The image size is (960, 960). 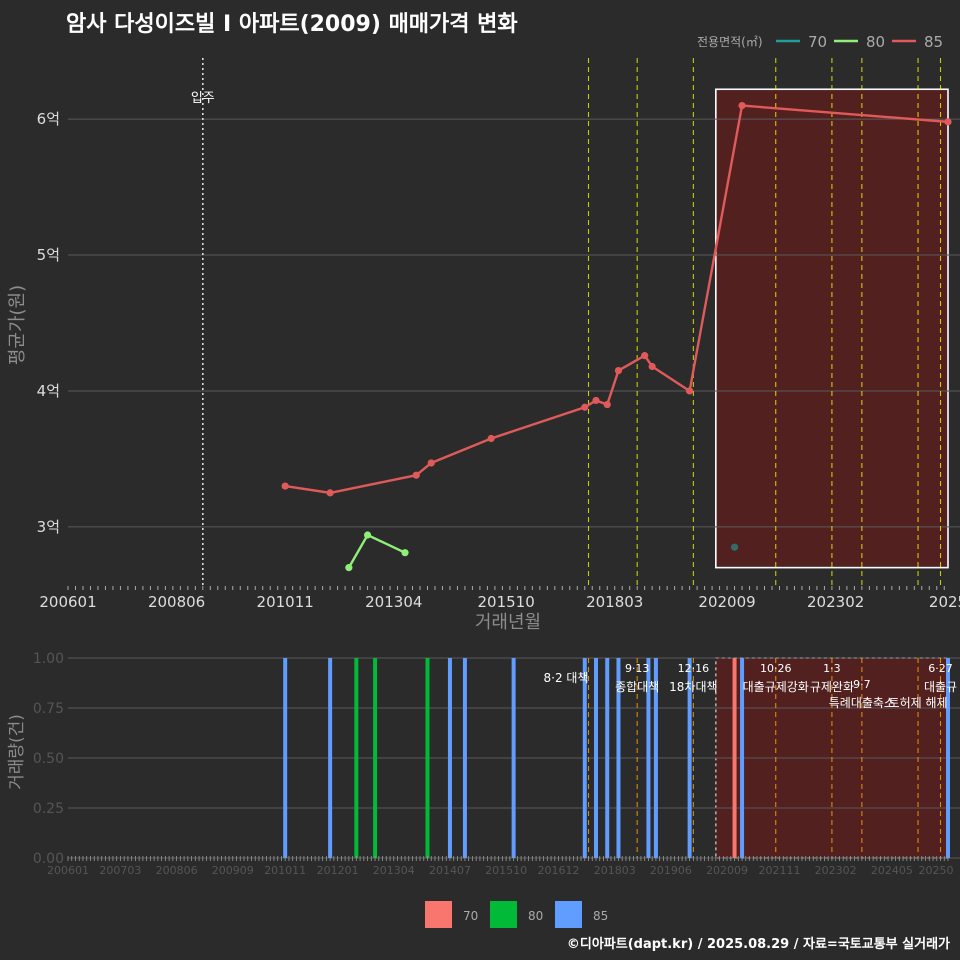 I want to click on volume-x-tick-label: 200601, so click(x=68, y=870).